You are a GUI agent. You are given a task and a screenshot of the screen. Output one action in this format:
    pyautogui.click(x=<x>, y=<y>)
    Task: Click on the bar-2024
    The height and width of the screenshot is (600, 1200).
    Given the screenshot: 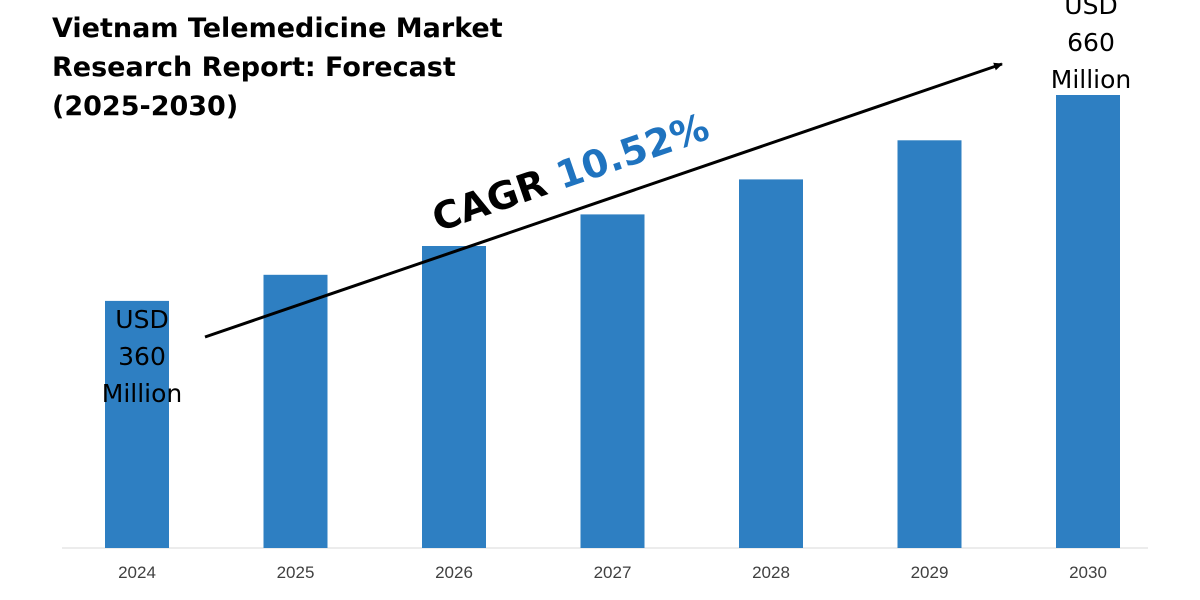 What is the action you would take?
    pyautogui.click(x=137, y=424)
    